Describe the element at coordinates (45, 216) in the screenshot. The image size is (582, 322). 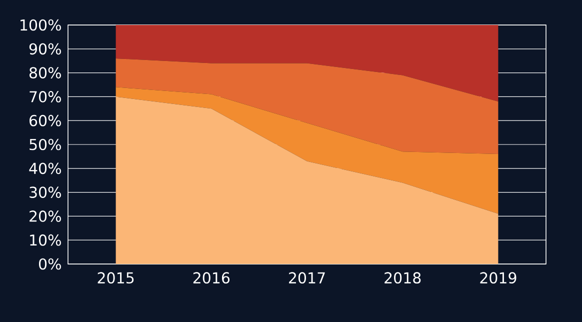
I see `y-tick-label: 20%` at that location.